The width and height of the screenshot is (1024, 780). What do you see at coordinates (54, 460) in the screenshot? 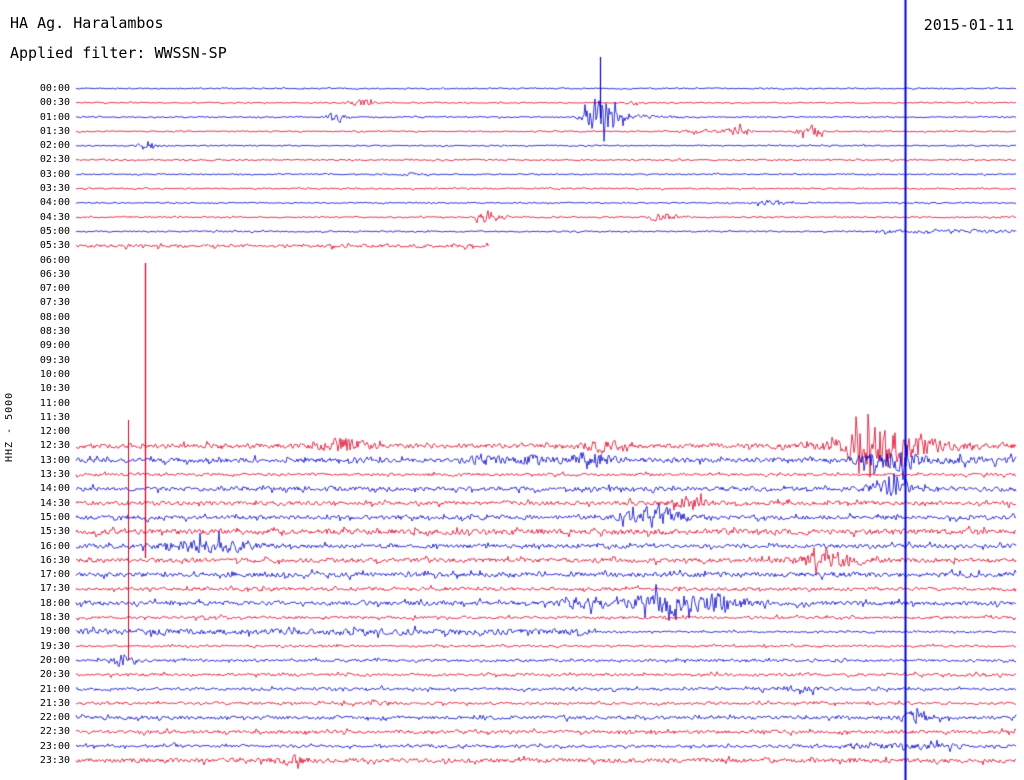
I see `time-label: 13:00` at bounding box center [54, 460].